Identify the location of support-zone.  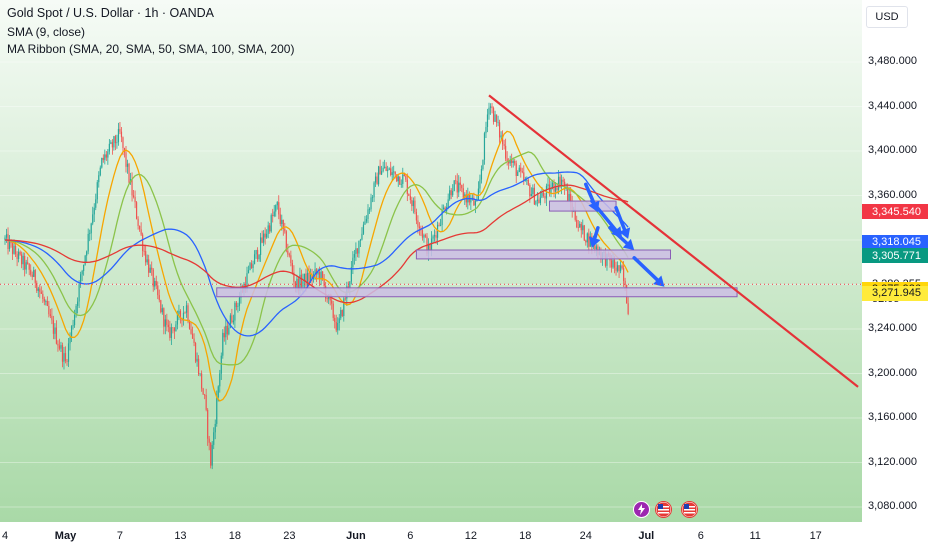
(543, 254).